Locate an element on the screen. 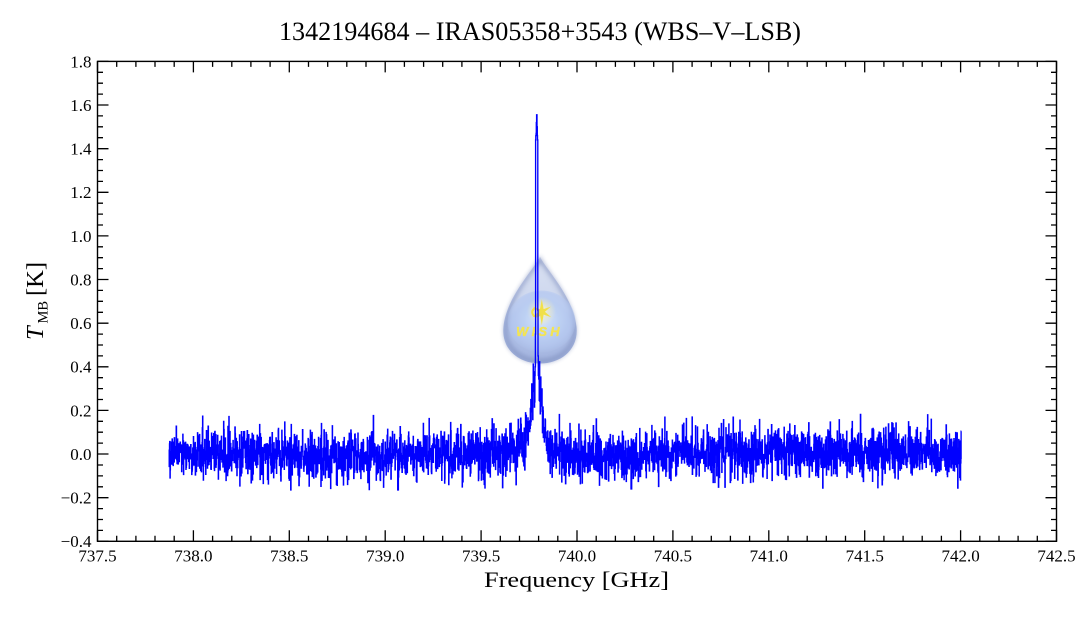  svg-text: 1.4 is located at coordinates (81, 149).